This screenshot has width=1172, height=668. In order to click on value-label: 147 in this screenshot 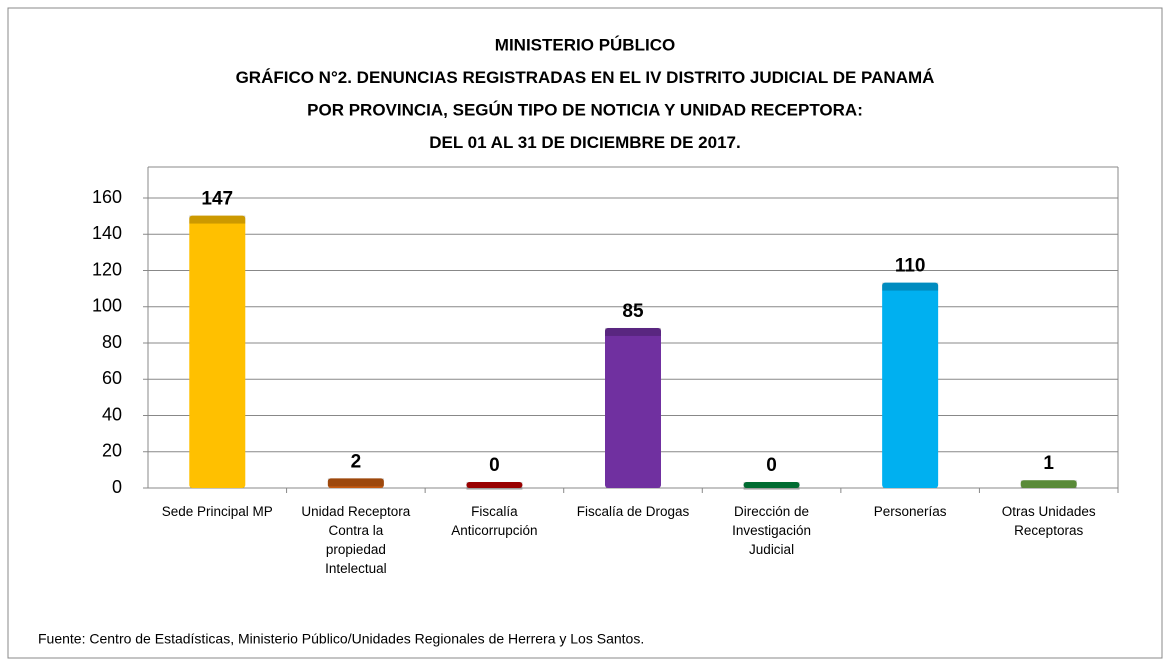, I will do `click(217, 199)`.